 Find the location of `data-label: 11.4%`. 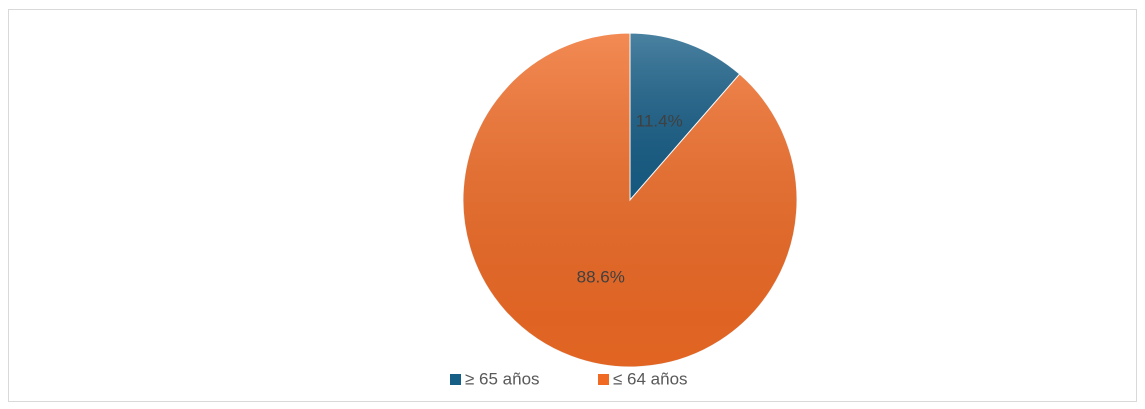

data-label: 11.4% is located at coordinates (659, 120).